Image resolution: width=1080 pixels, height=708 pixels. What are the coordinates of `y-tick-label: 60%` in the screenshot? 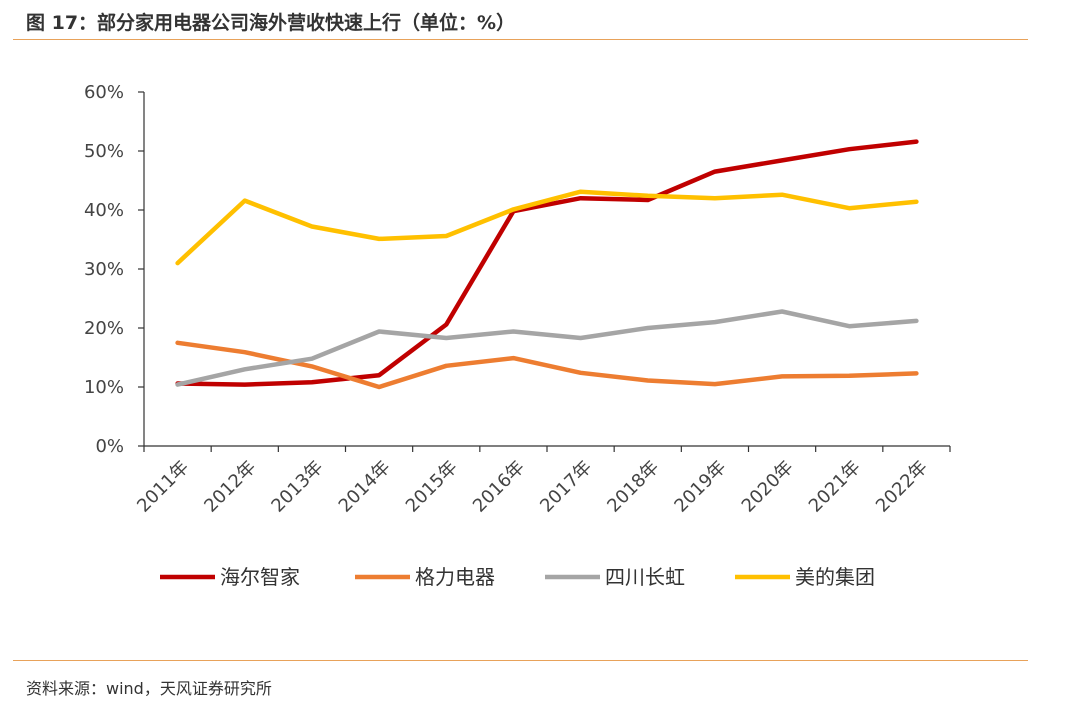 It's located at (104, 92).